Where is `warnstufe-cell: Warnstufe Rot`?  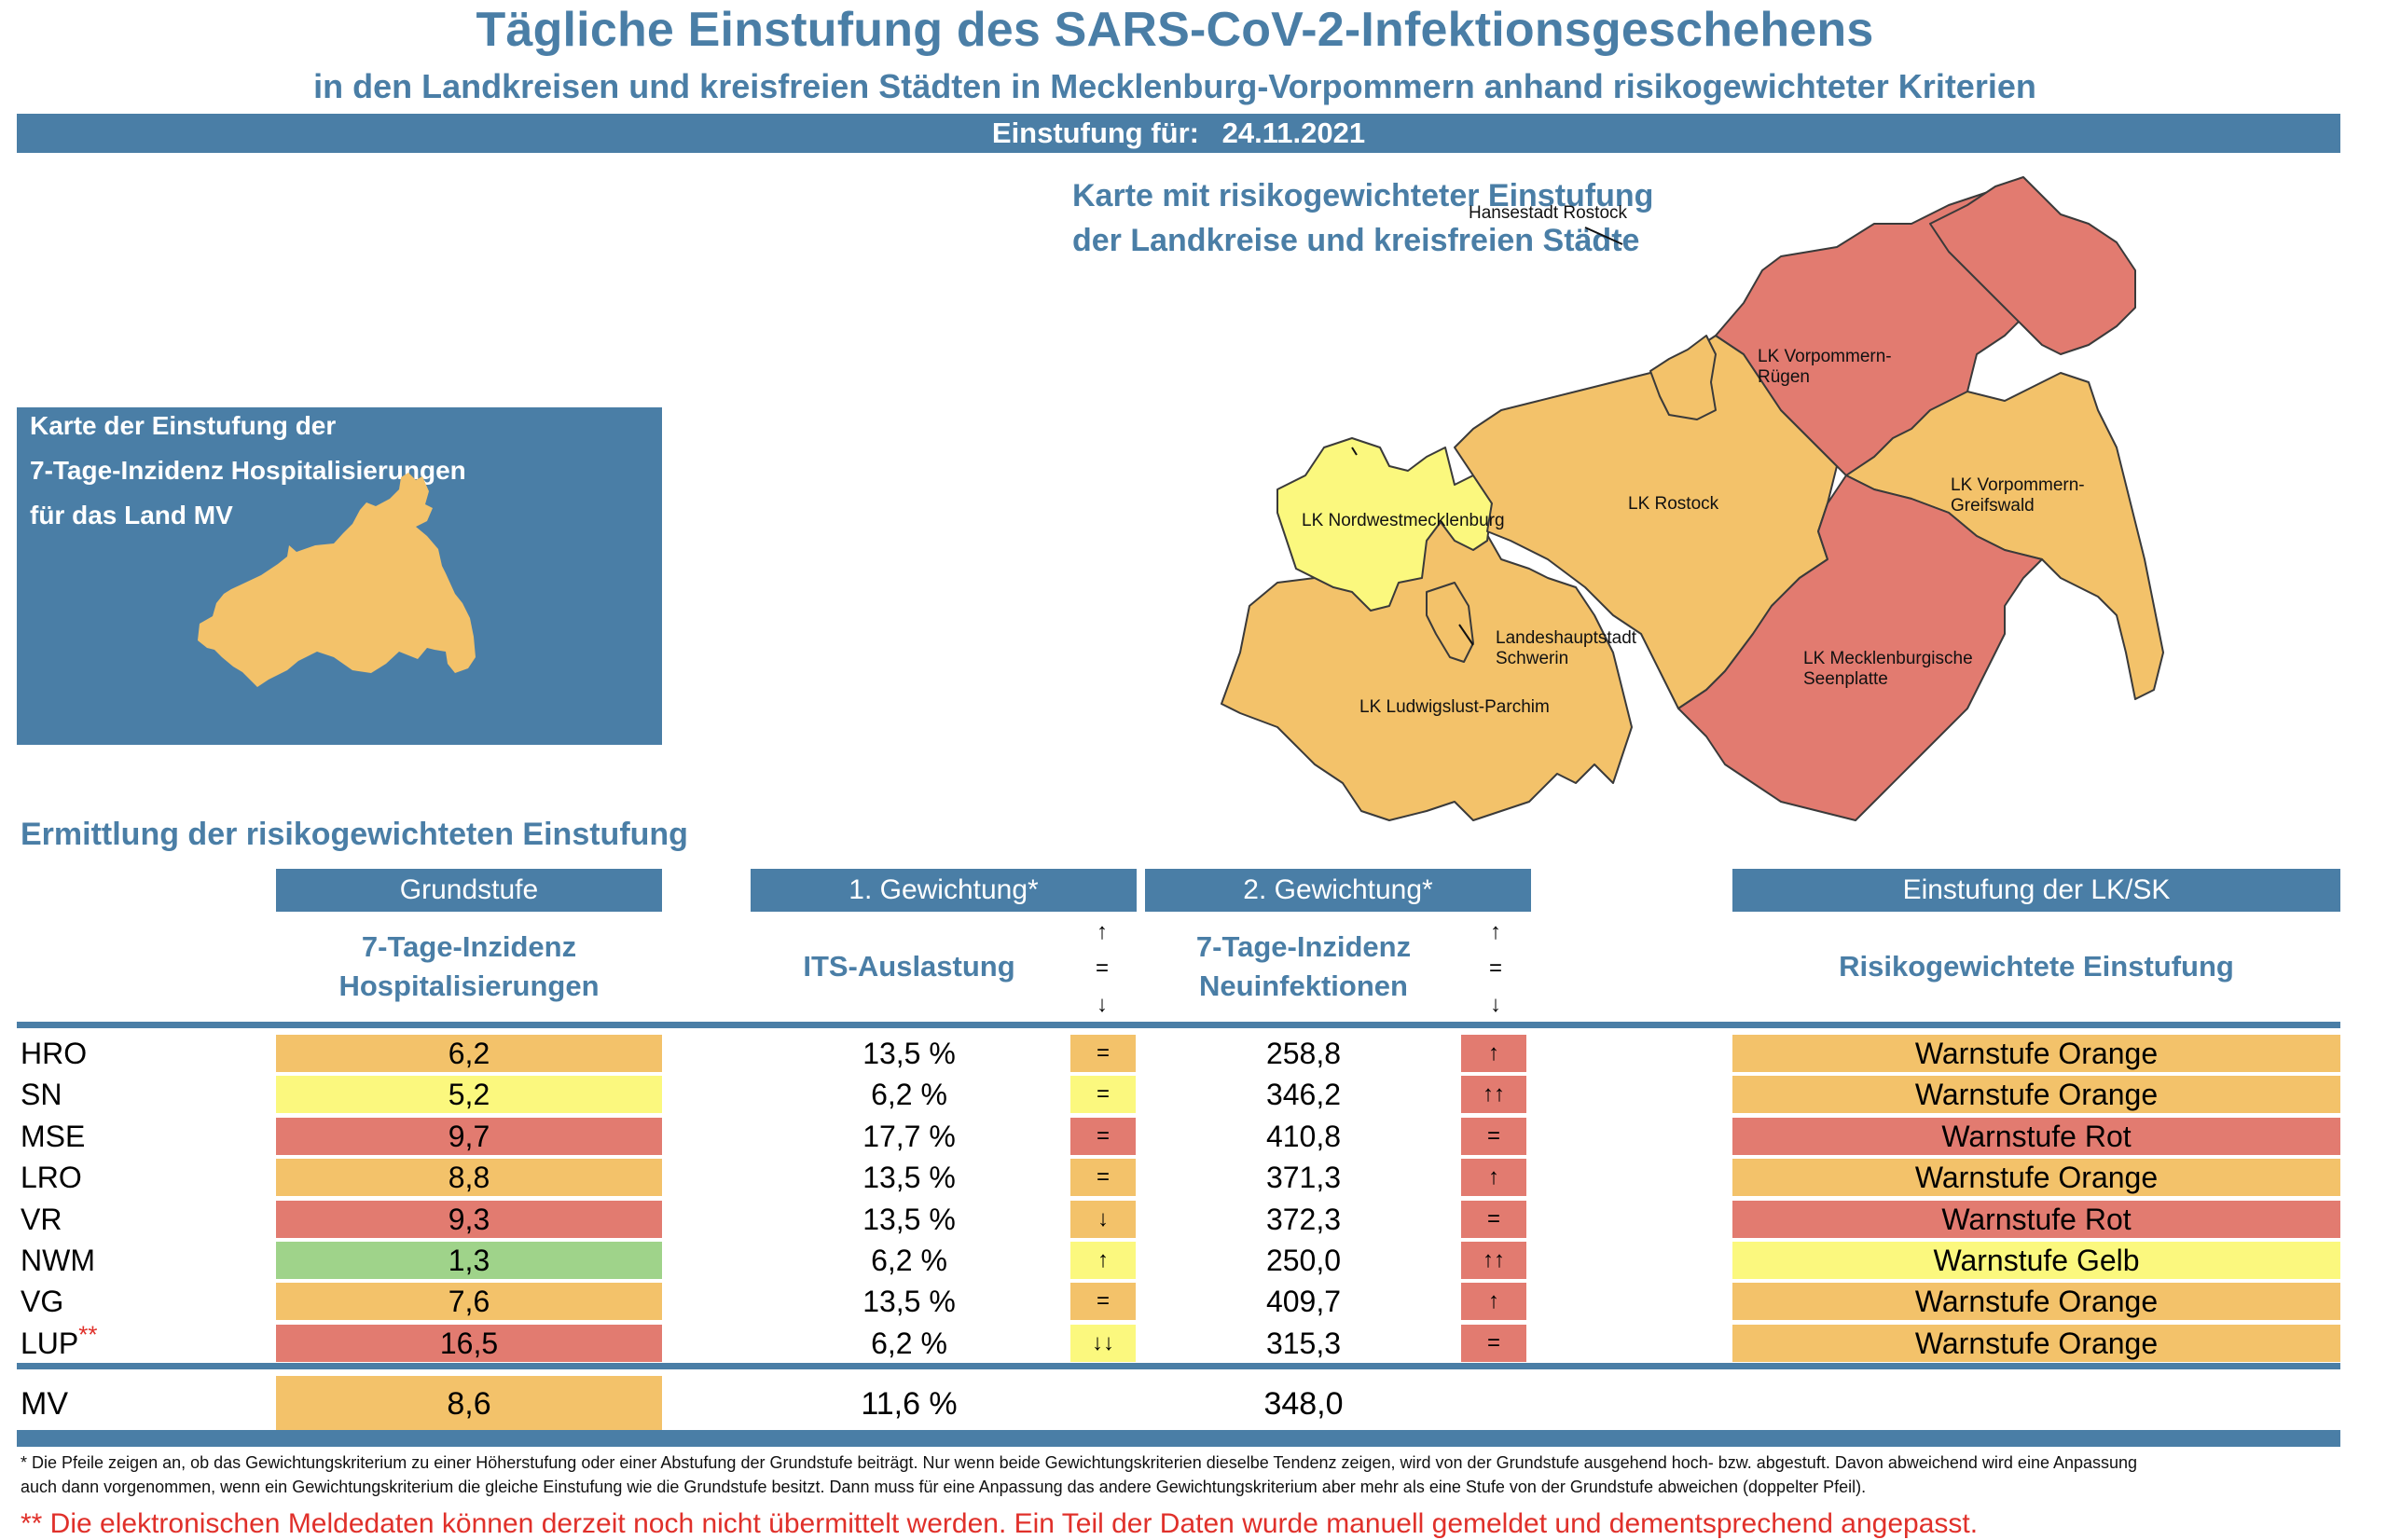
warnstufe-cell: Warnstufe Rot is located at coordinates (2036, 1219).